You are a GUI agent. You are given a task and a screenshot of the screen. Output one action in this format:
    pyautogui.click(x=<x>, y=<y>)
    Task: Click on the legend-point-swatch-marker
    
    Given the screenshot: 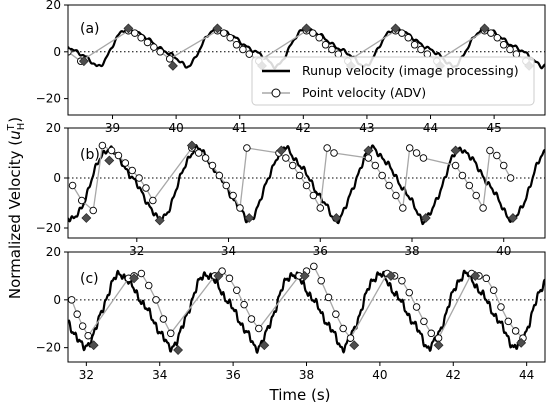 What is the action you would take?
    pyautogui.click(x=276, y=93)
    